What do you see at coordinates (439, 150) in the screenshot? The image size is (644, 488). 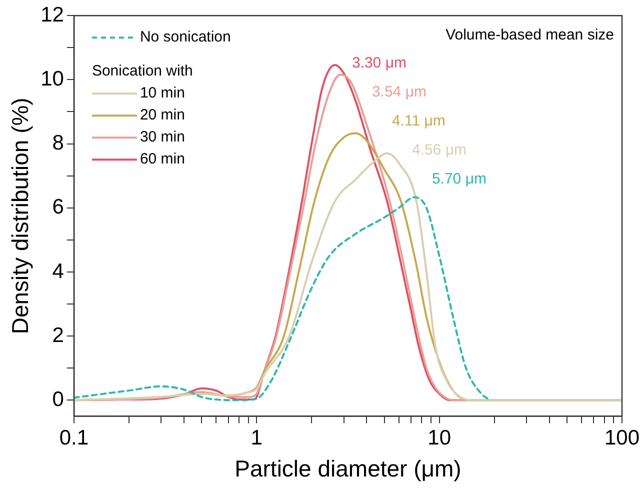 I see `annotation: 4.56 μm` at bounding box center [439, 150].